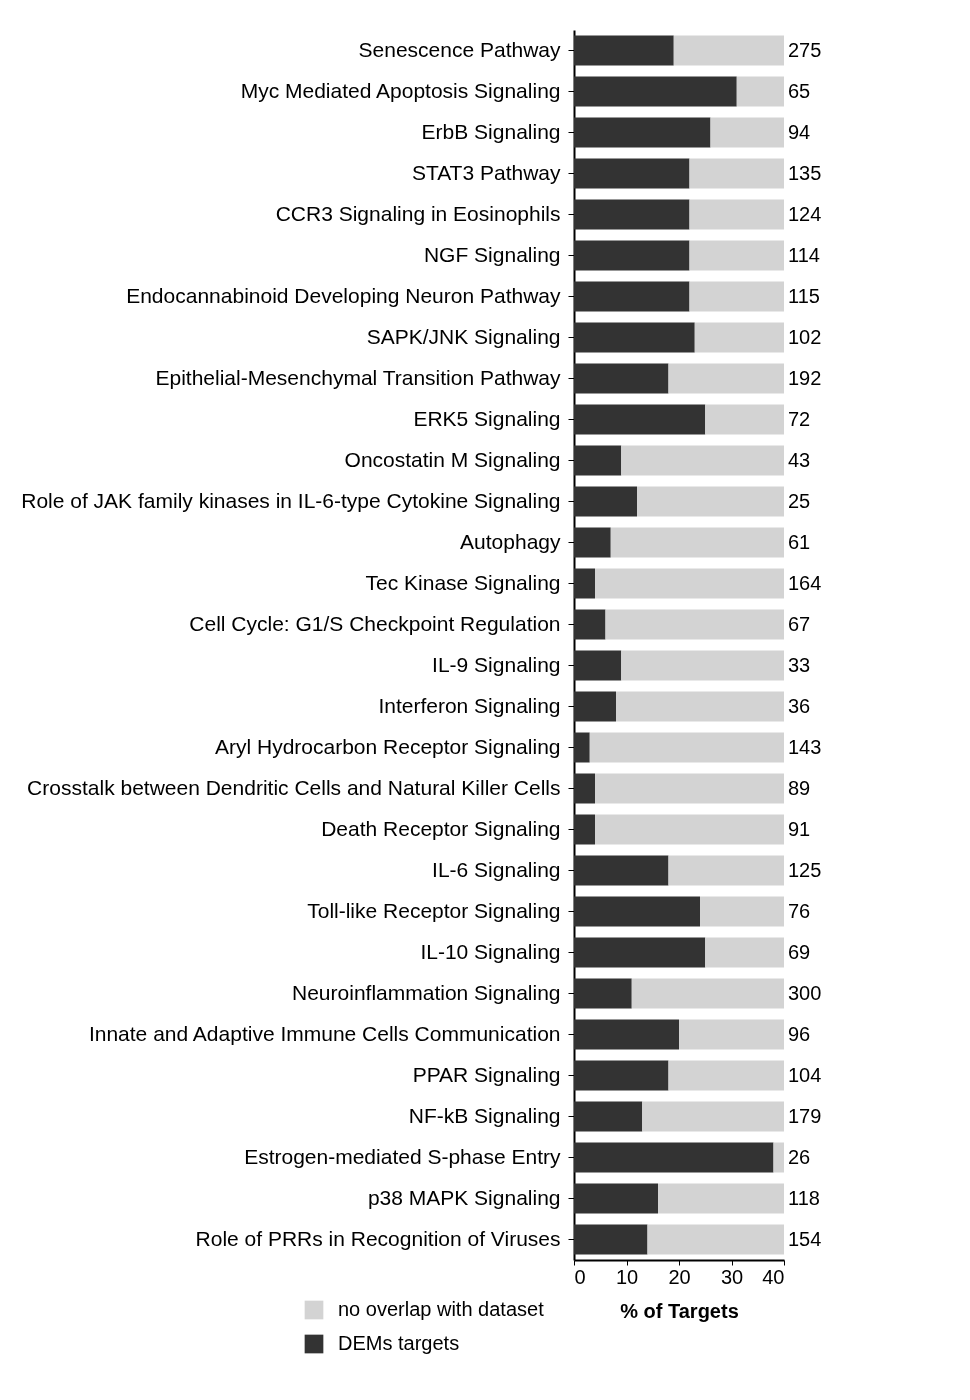  Describe the element at coordinates (805, 49) in the screenshot. I see `text: 275` at that location.